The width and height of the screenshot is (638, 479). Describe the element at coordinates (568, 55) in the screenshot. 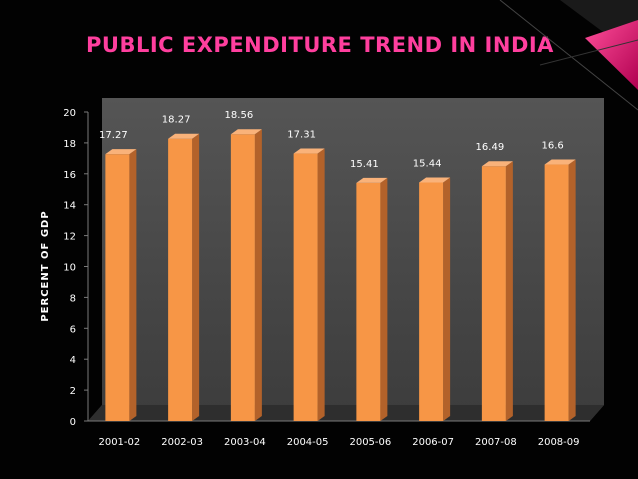

I see `corner-accent-decoration` at that location.